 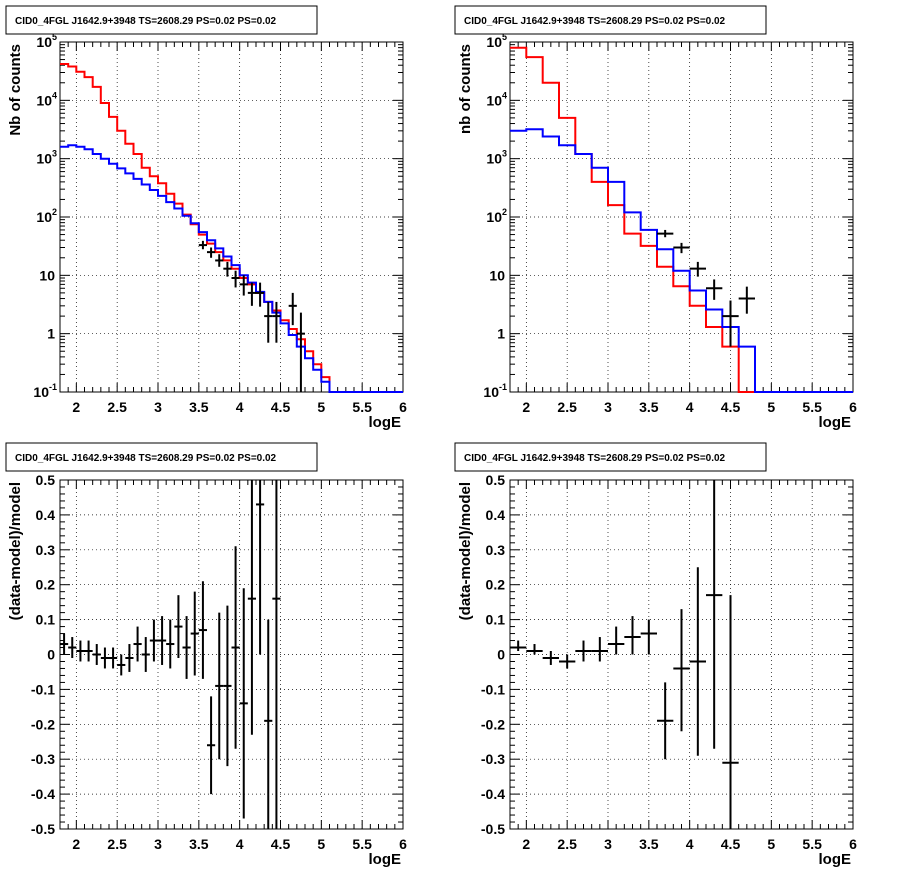 What do you see at coordinates (496, 515) in the screenshot?
I see `y-tick-label: 0.4` at bounding box center [496, 515].